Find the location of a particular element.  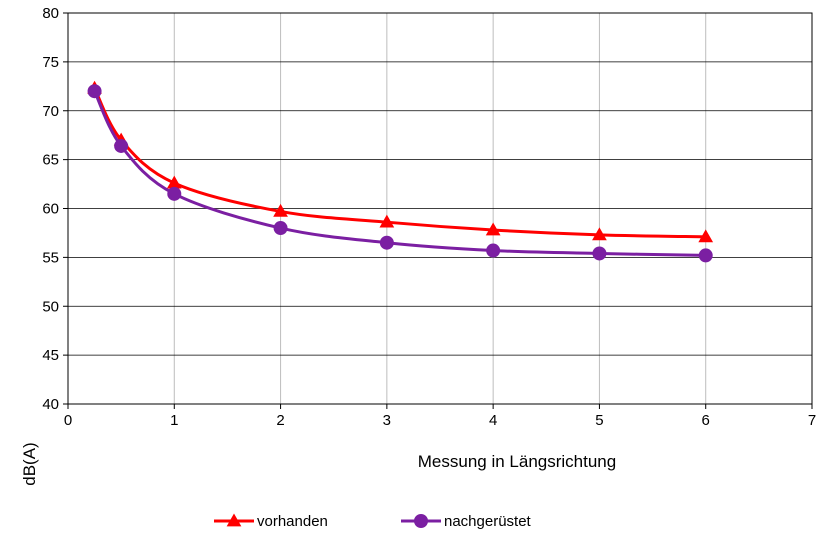

y-tick-label: 40 is located at coordinates (50, 404).